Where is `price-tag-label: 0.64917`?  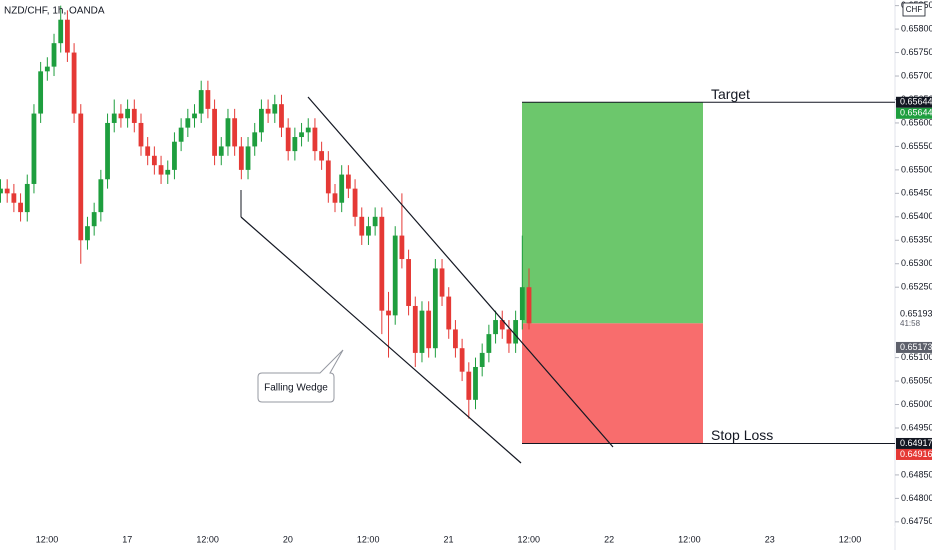
price-tag-label: 0.64917 is located at coordinates (916, 443).